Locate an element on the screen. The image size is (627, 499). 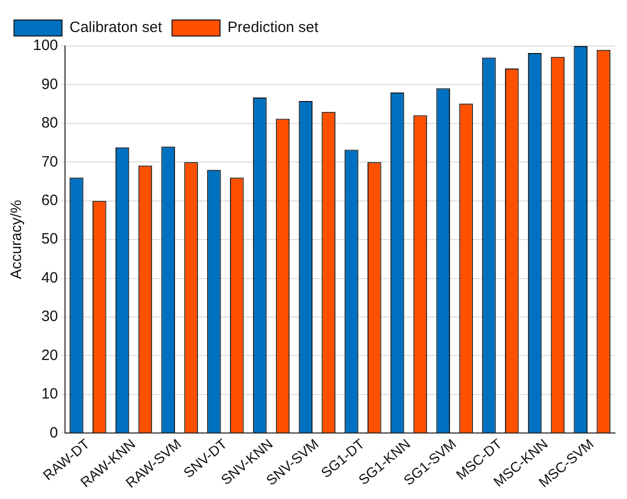
y-tick-label: 90 is located at coordinates (49, 84).